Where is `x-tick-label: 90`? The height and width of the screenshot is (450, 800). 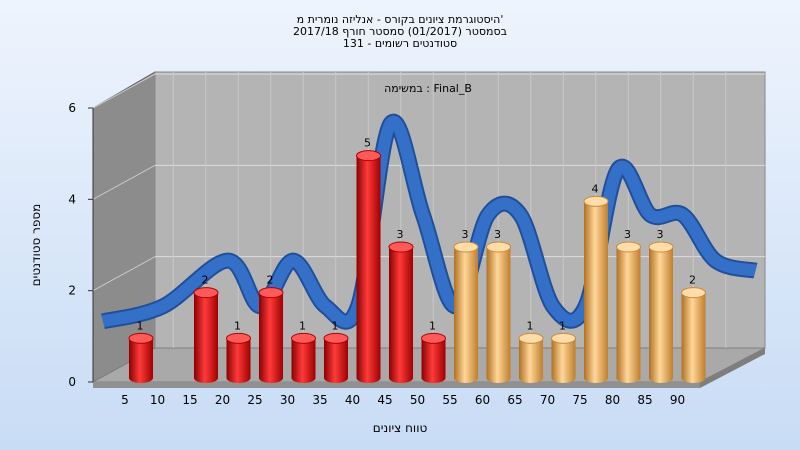
x-tick-label: 90 is located at coordinates (677, 400).